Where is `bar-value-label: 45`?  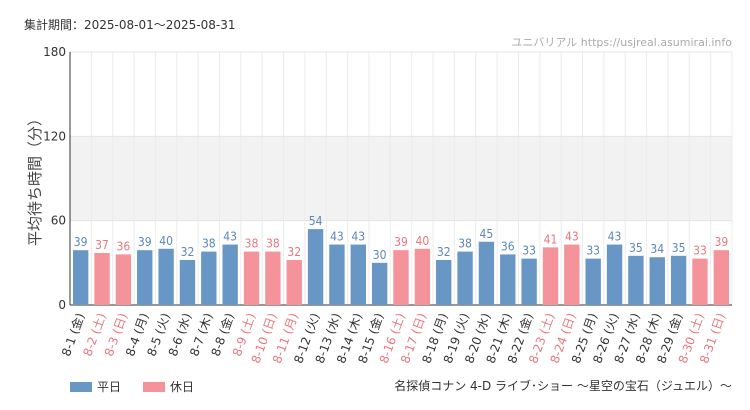
bar-value-label: 45 is located at coordinates (487, 234).